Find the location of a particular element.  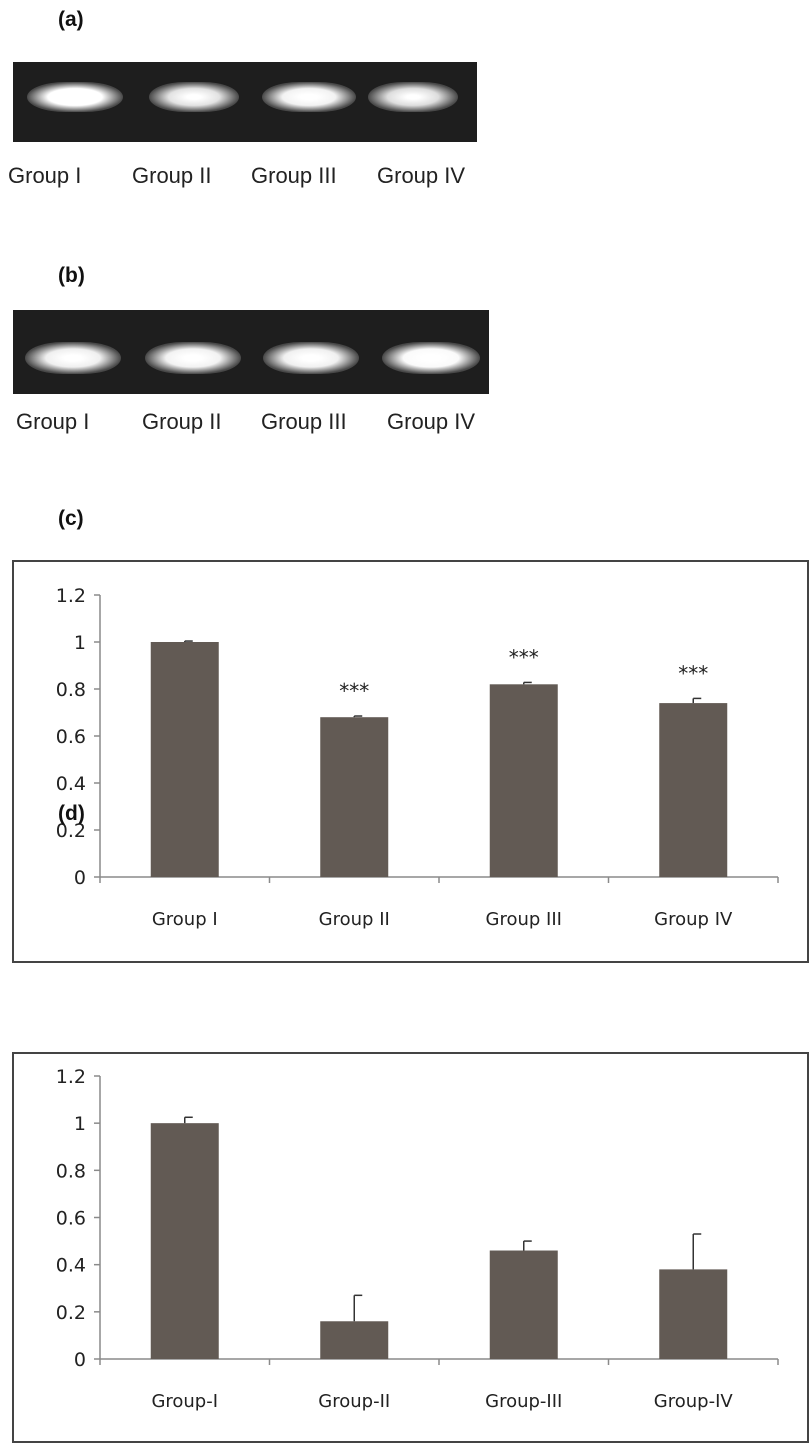

x-tick-label: Group-I is located at coordinates (184, 1401).